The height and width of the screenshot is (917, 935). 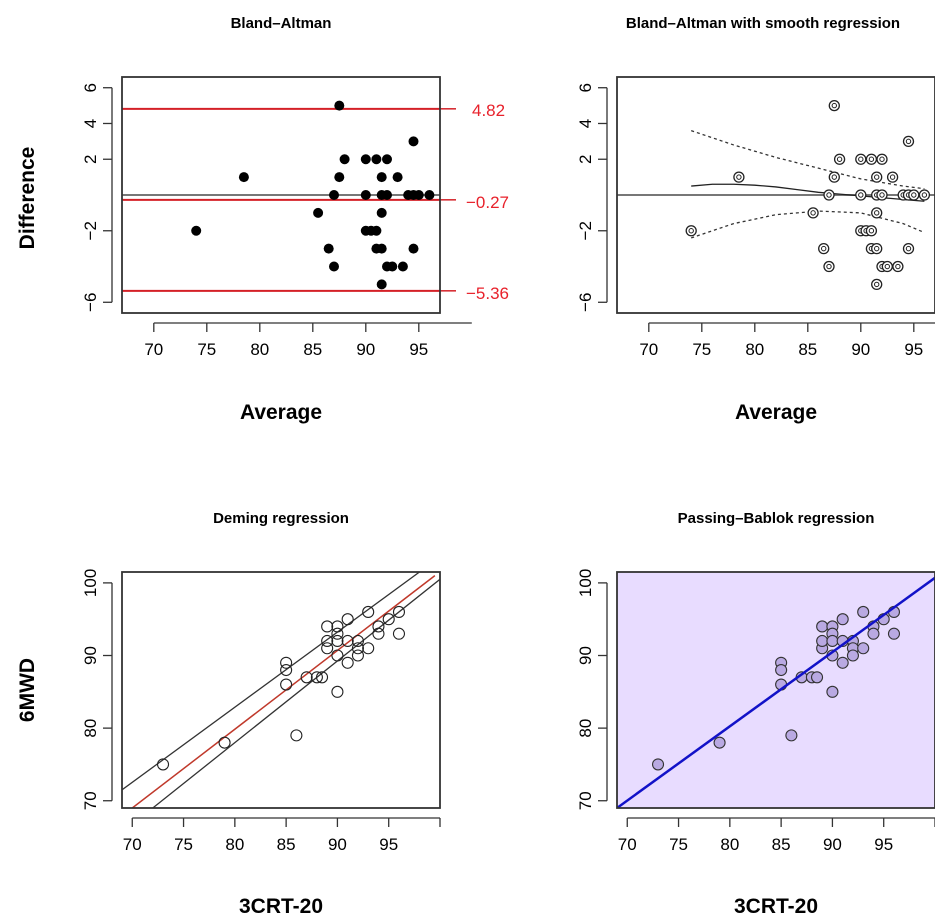 I want to click on y-tick-label: 80, so click(x=585, y=728).